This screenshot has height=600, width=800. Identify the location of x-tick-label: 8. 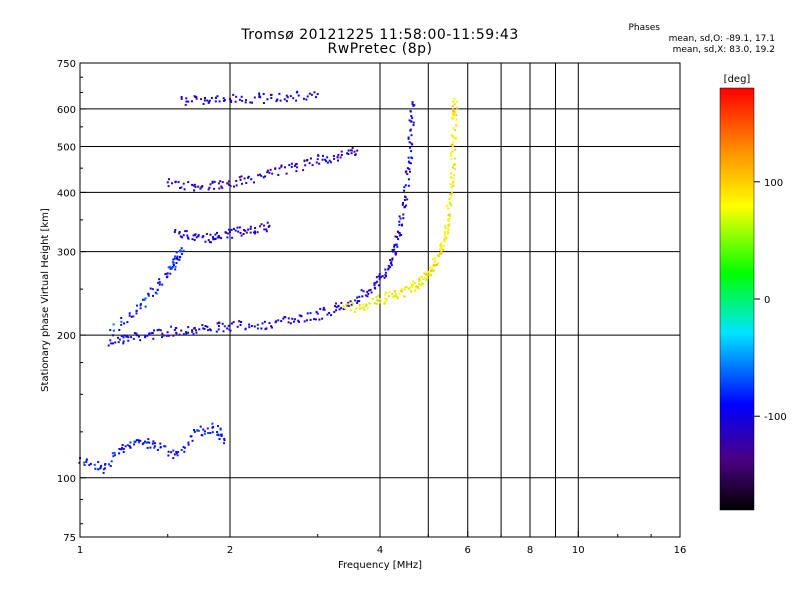
(530, 550).